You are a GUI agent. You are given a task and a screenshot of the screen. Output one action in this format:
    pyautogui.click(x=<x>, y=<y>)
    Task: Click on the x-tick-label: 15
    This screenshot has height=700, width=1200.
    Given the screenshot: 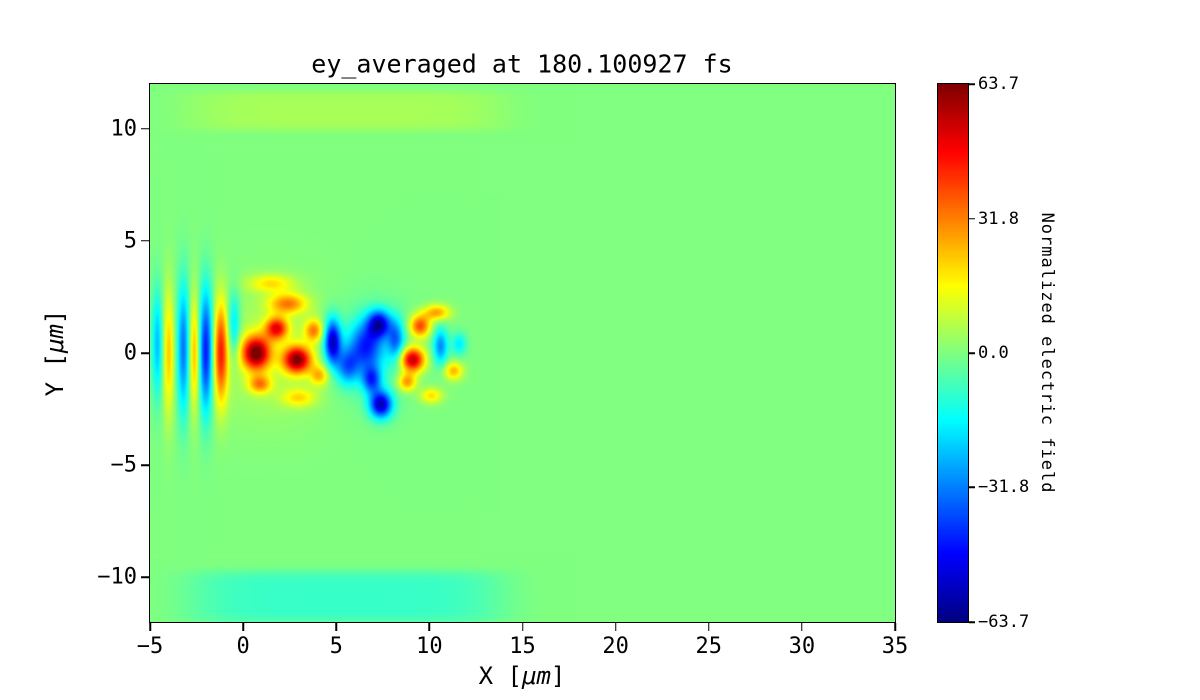 What is the action you would take?
    pyautogui.click(x=522, y=646)
    